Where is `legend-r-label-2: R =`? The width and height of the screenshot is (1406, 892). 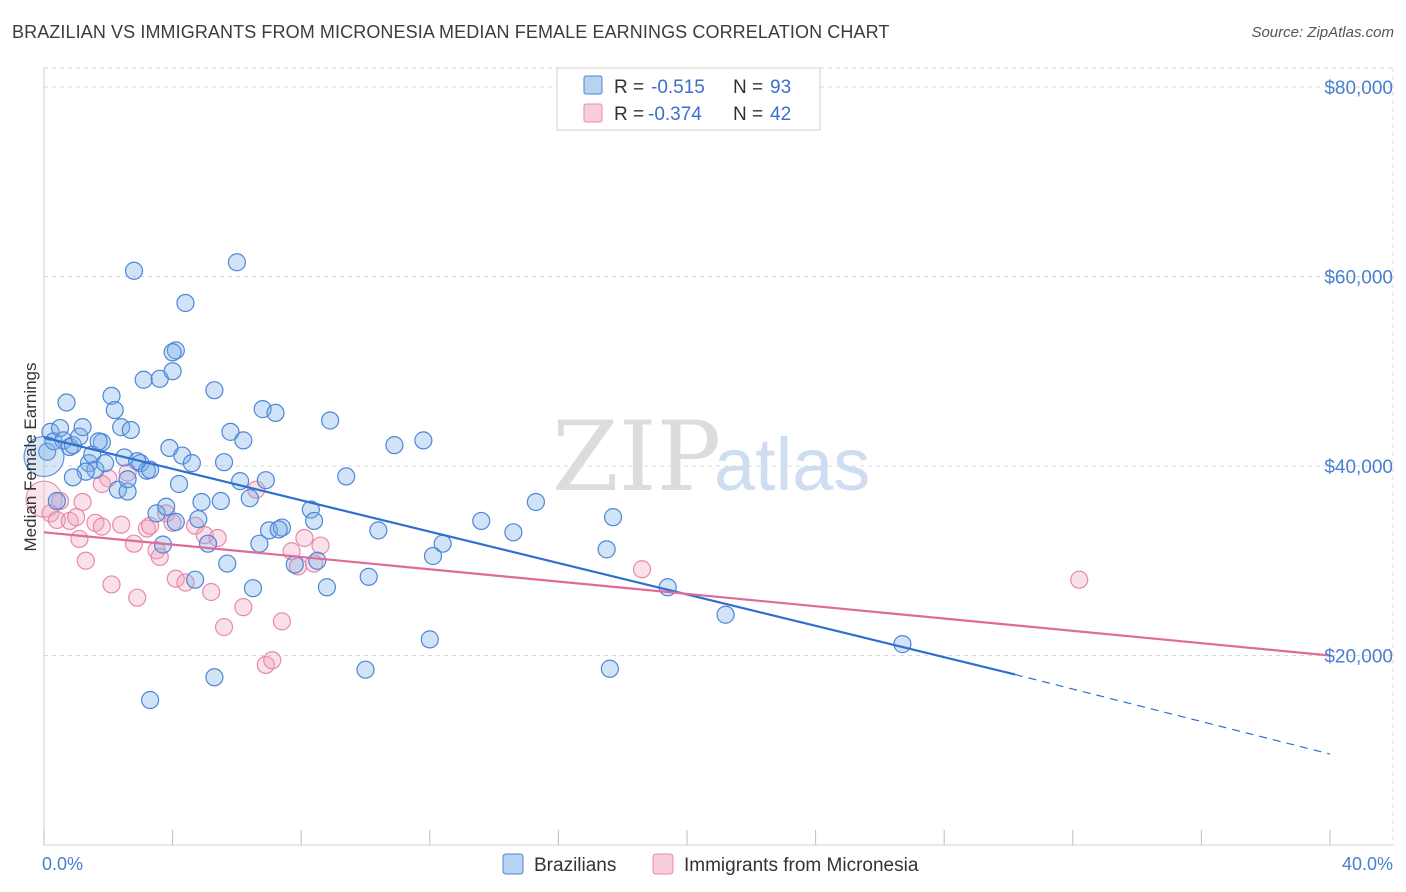
legend-r-label-2: R = is located at coordinates (629, 114).